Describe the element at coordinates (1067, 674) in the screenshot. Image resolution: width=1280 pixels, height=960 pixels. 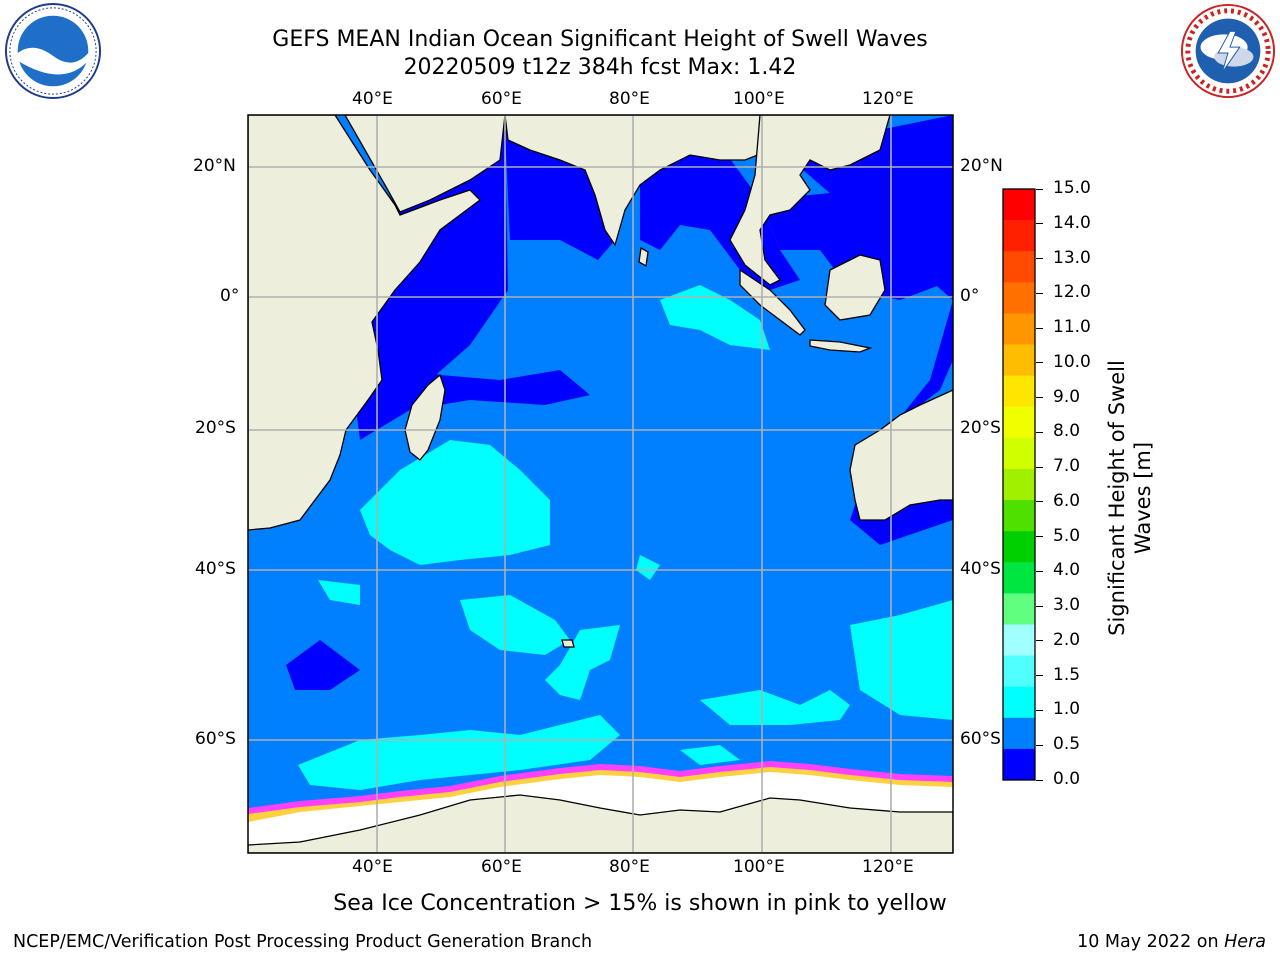
I see `colorbar-label: 1.5` at that location.